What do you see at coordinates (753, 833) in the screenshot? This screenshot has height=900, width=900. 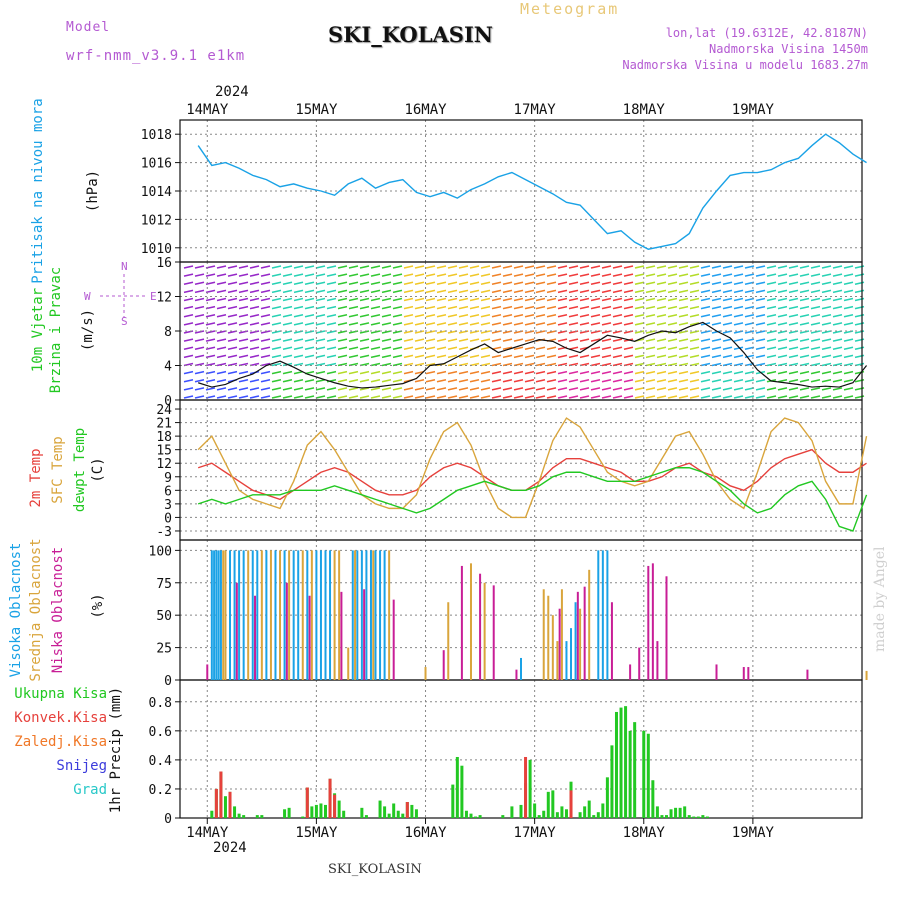 I see `x-tick-label-bottom: 19MAY` at bounding box center [753, 833].